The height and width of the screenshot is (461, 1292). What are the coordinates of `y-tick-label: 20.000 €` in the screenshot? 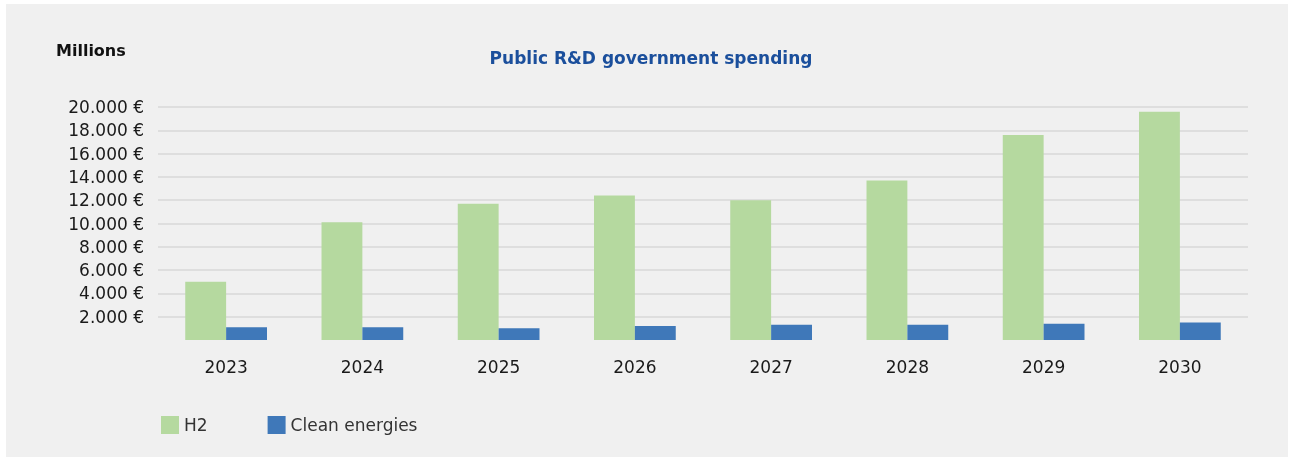 It's located at (106, 107).